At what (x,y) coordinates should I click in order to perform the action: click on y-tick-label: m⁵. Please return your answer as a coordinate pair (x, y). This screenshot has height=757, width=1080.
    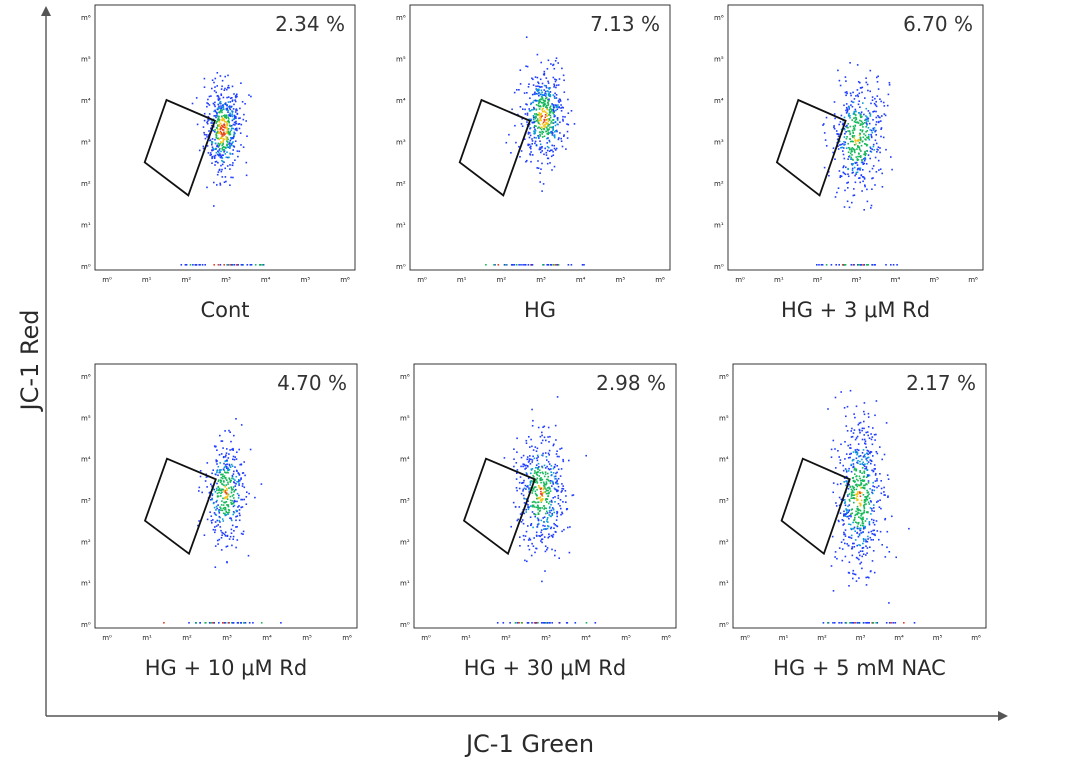
    Looking at the image, I should click on (86, 418).